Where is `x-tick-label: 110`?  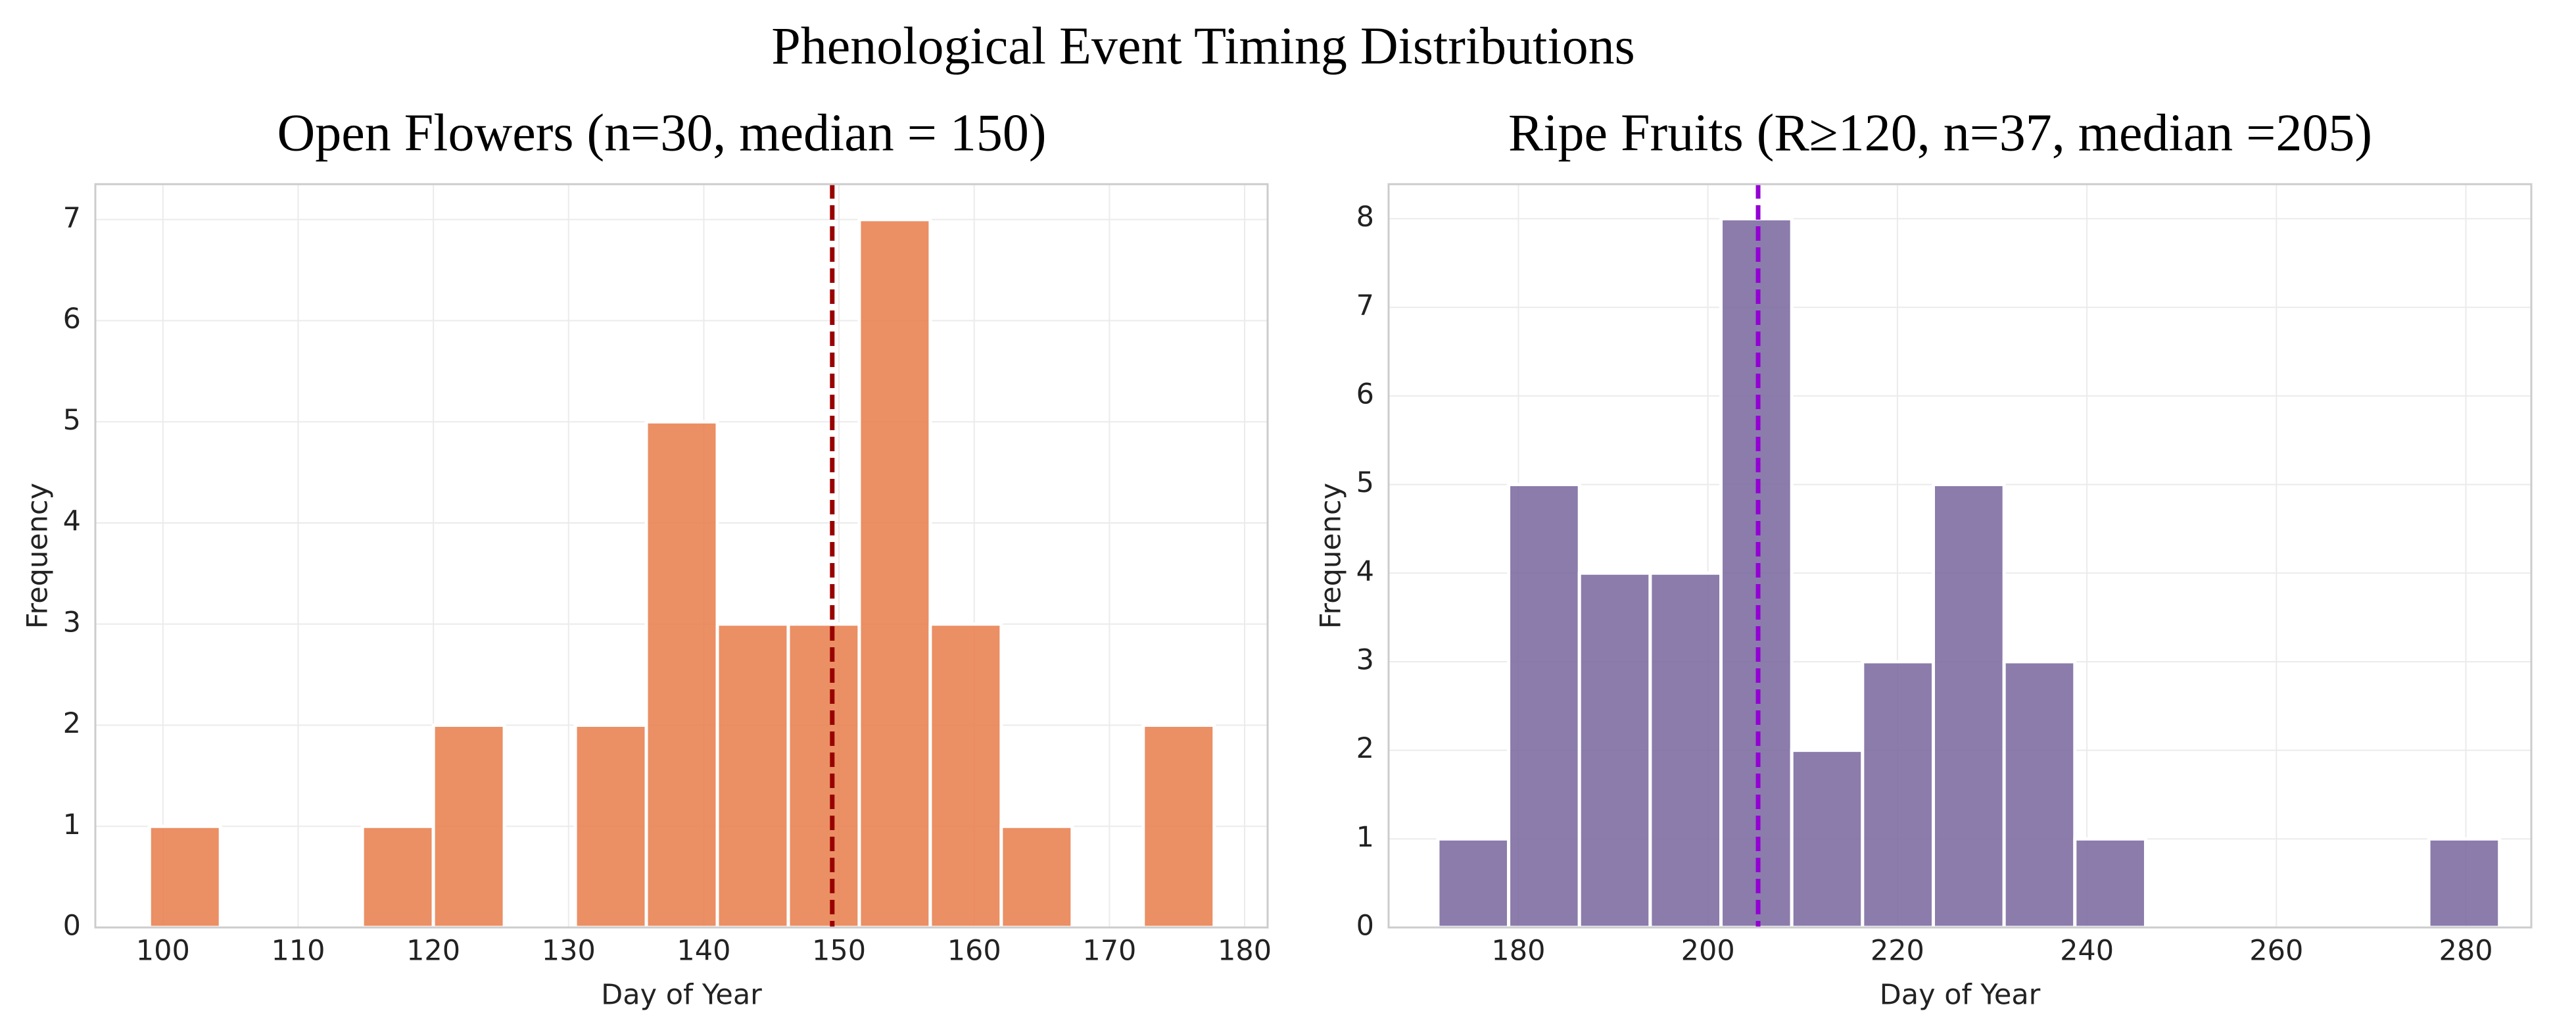
x-tick-label: 110 is located at coordinates (298, 951).